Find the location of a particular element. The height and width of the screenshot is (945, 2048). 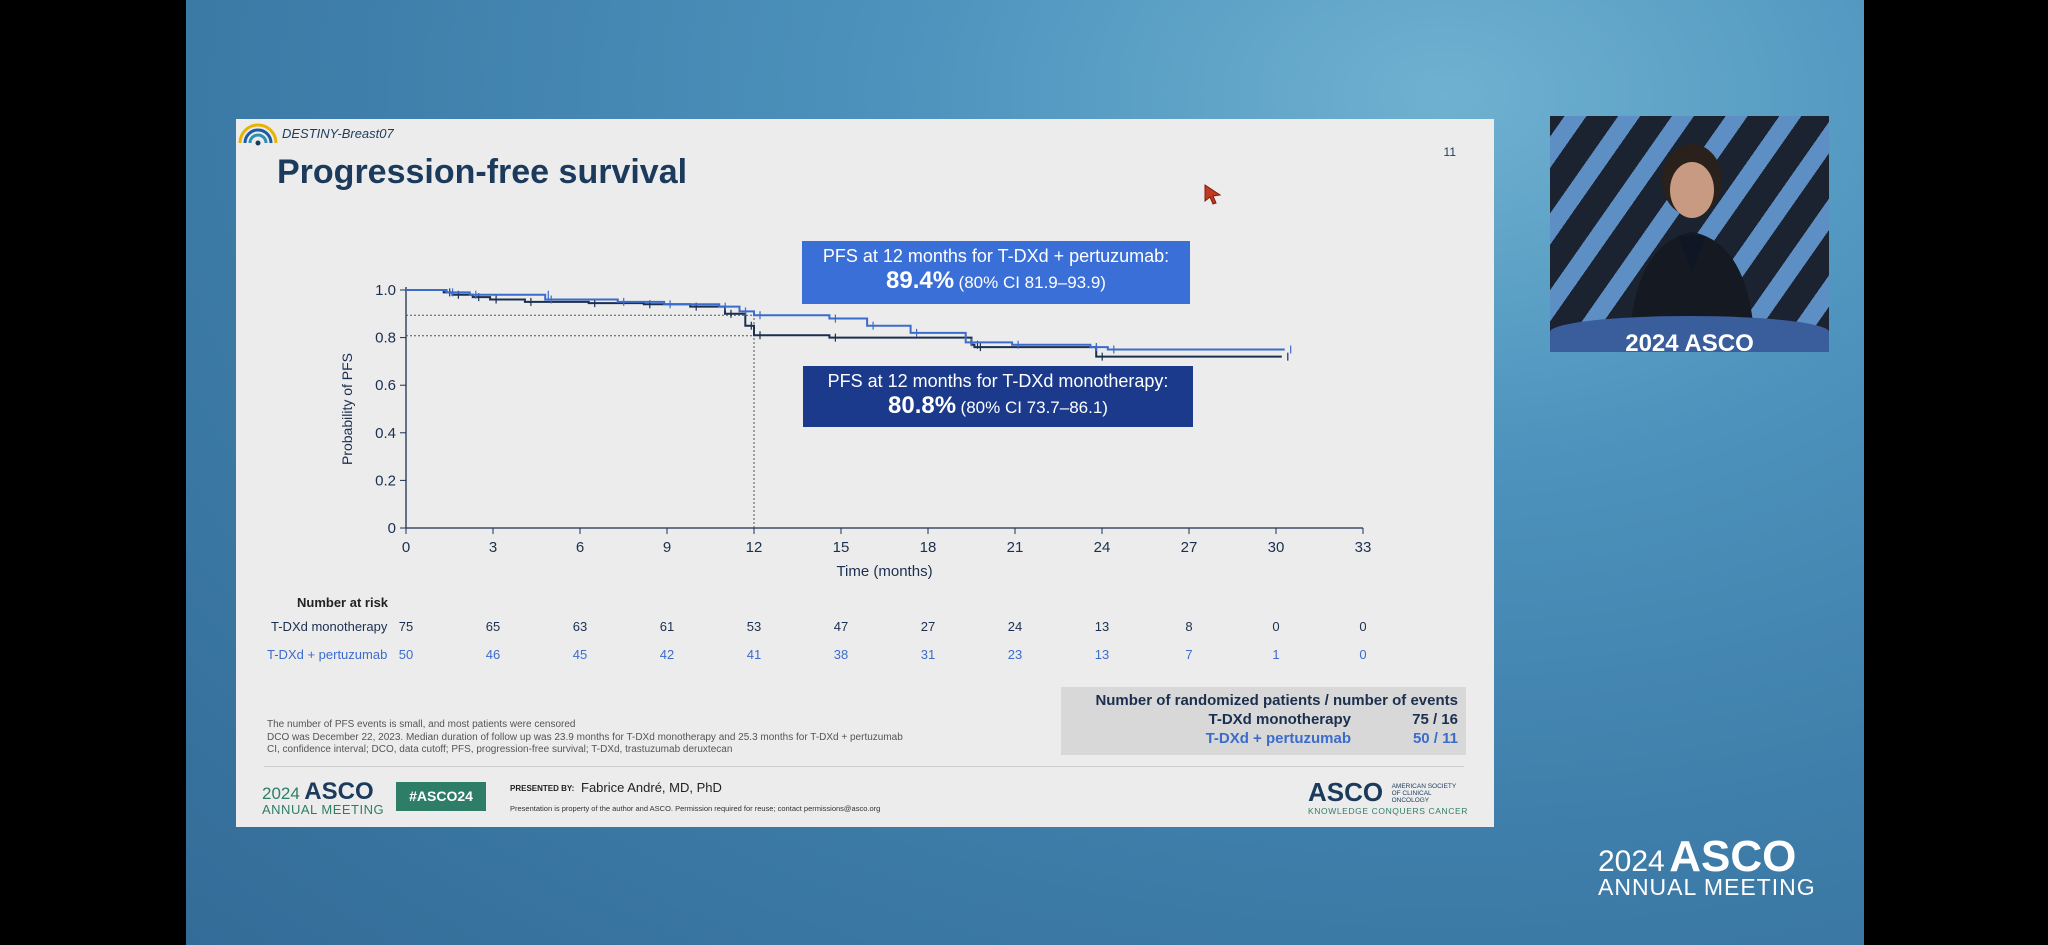

risk-cell: 31 is located at coordinates (928, 654).